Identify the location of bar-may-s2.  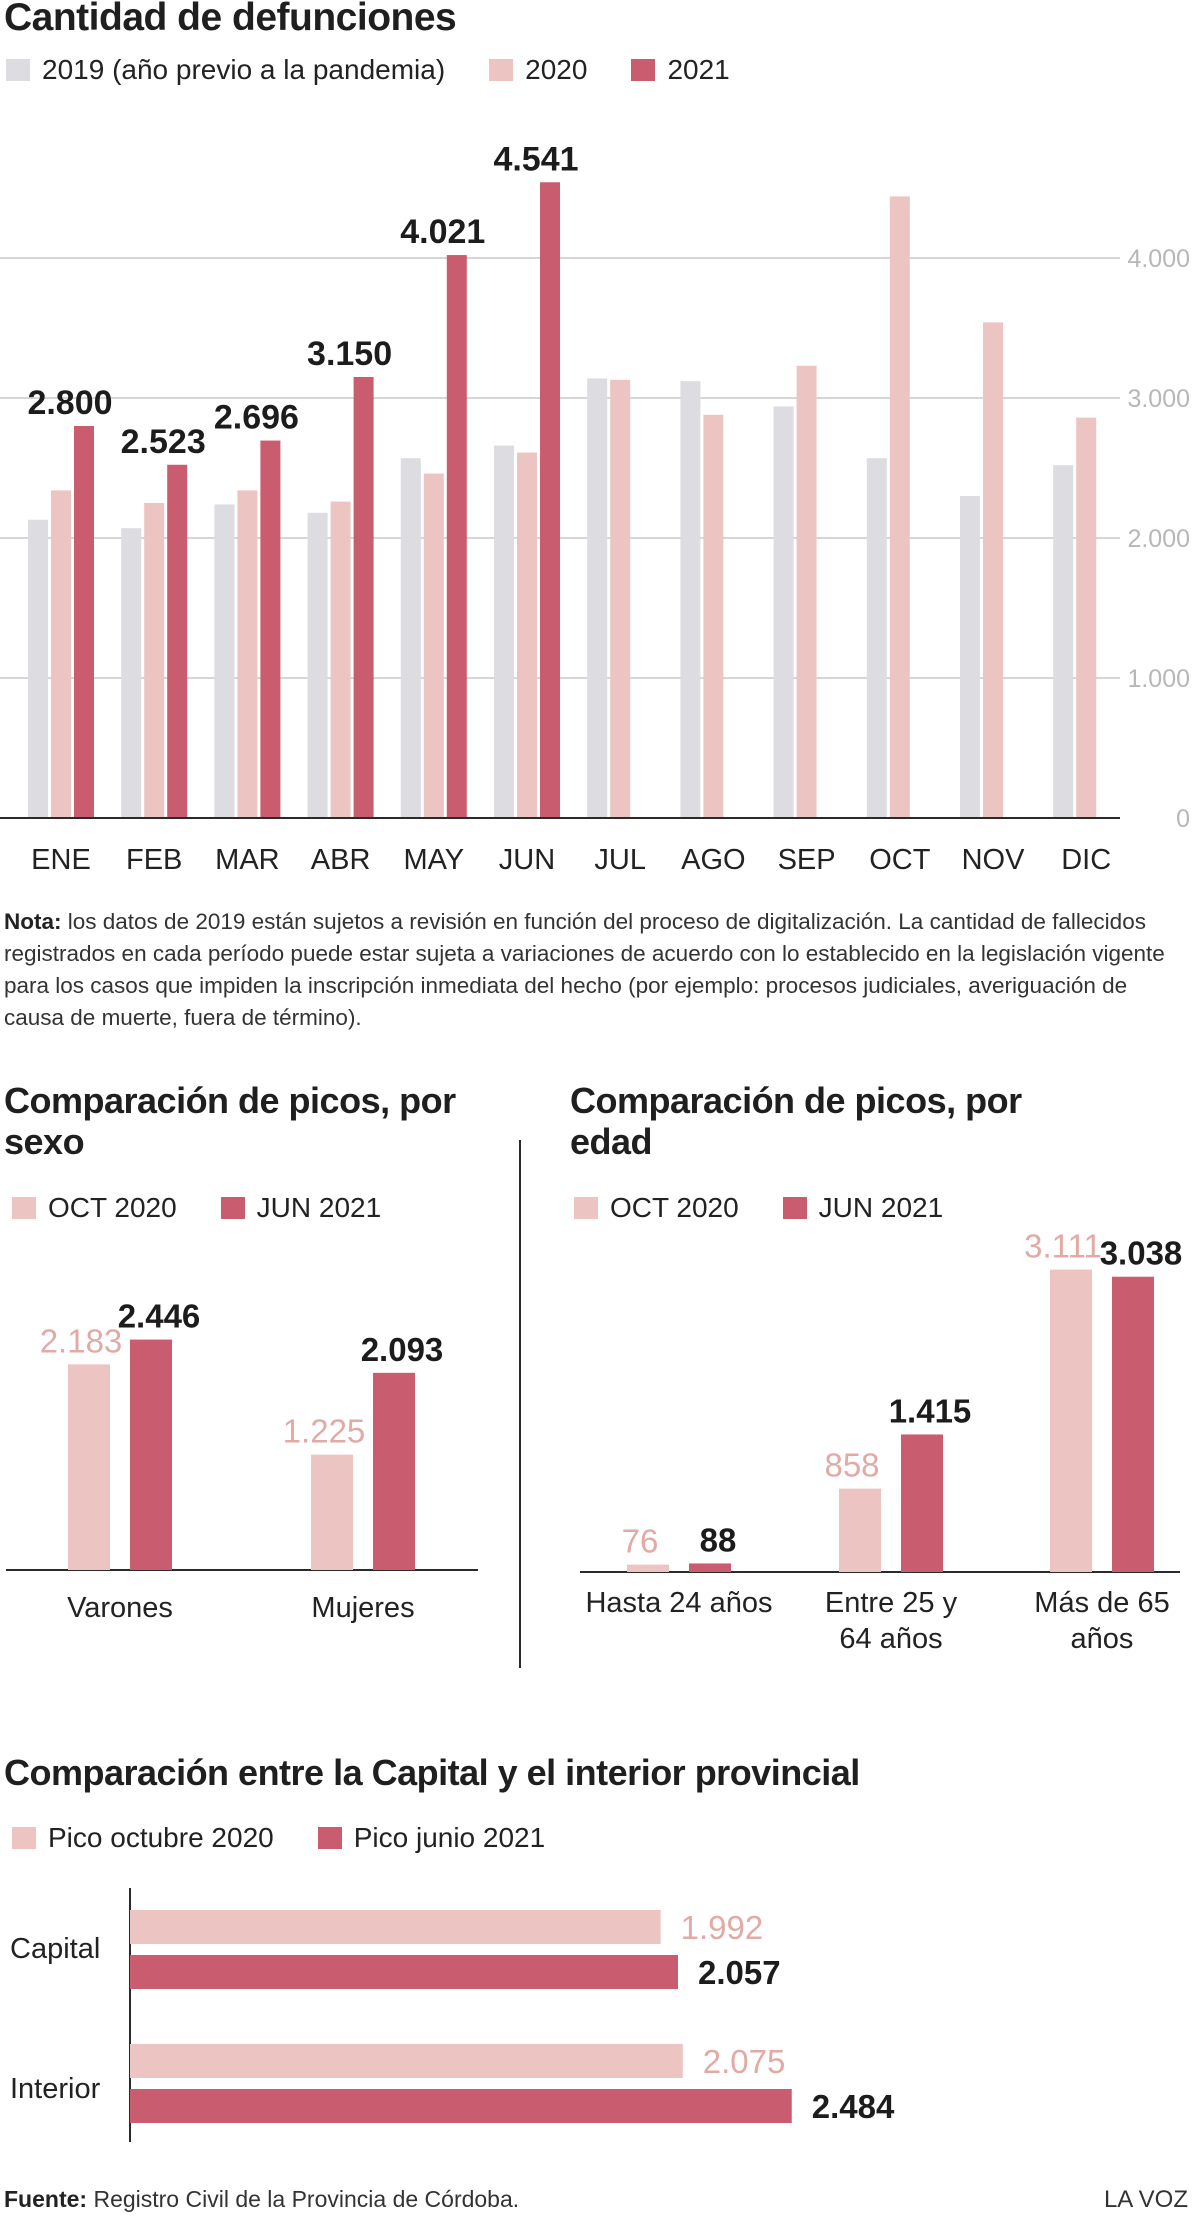
(456, 536).